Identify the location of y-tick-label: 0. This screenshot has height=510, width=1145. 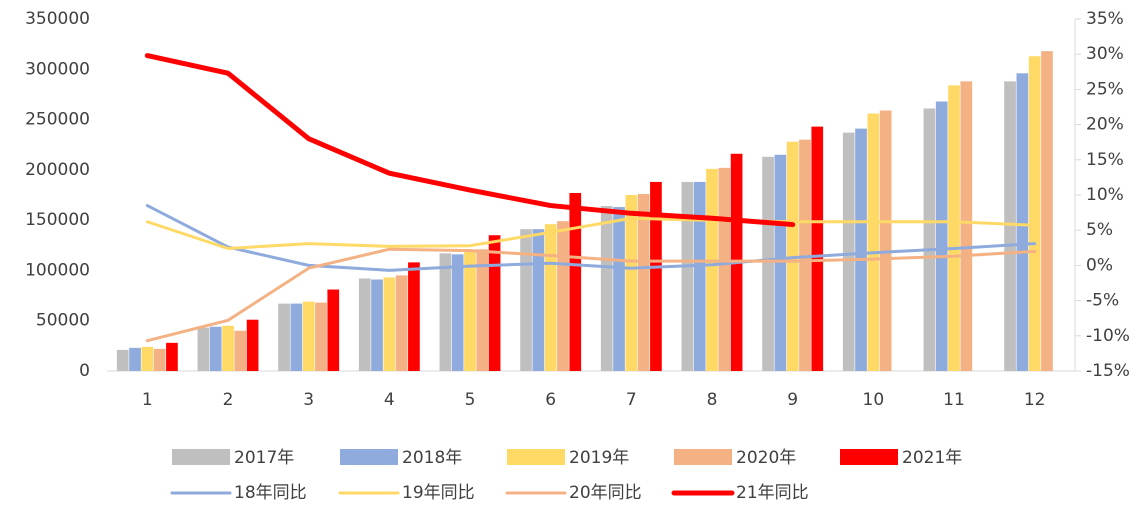
(84, 371).